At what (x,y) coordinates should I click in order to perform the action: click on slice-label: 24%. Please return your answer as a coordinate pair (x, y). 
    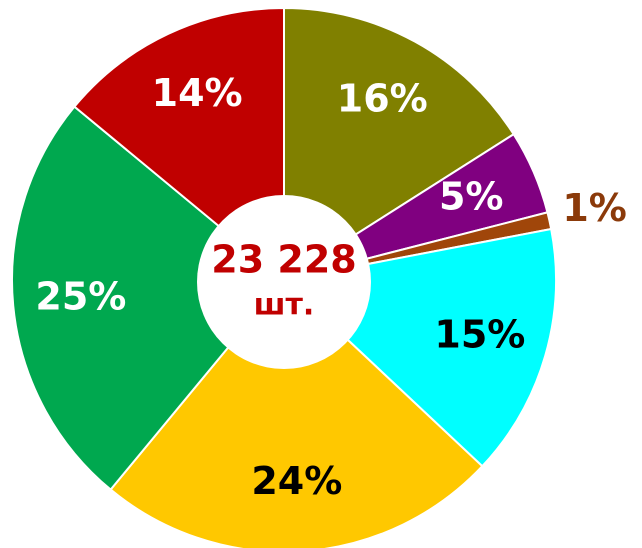
    Looking at the image, I should click on (296, 481).